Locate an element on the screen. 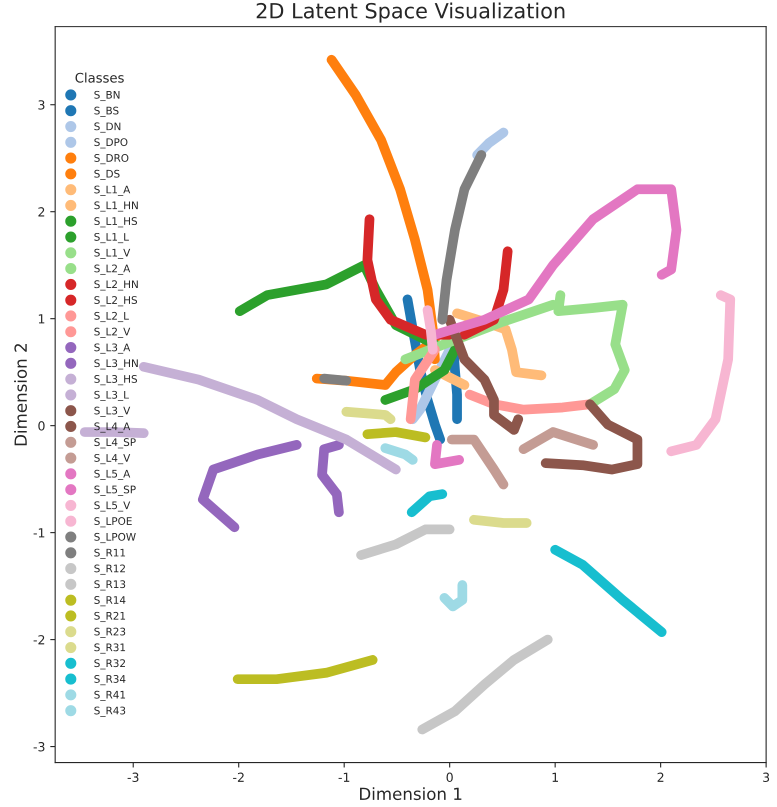 The width and height of the screenshot is (777, 807). x-tick-label: -2 is located at coordinates (238, 777).